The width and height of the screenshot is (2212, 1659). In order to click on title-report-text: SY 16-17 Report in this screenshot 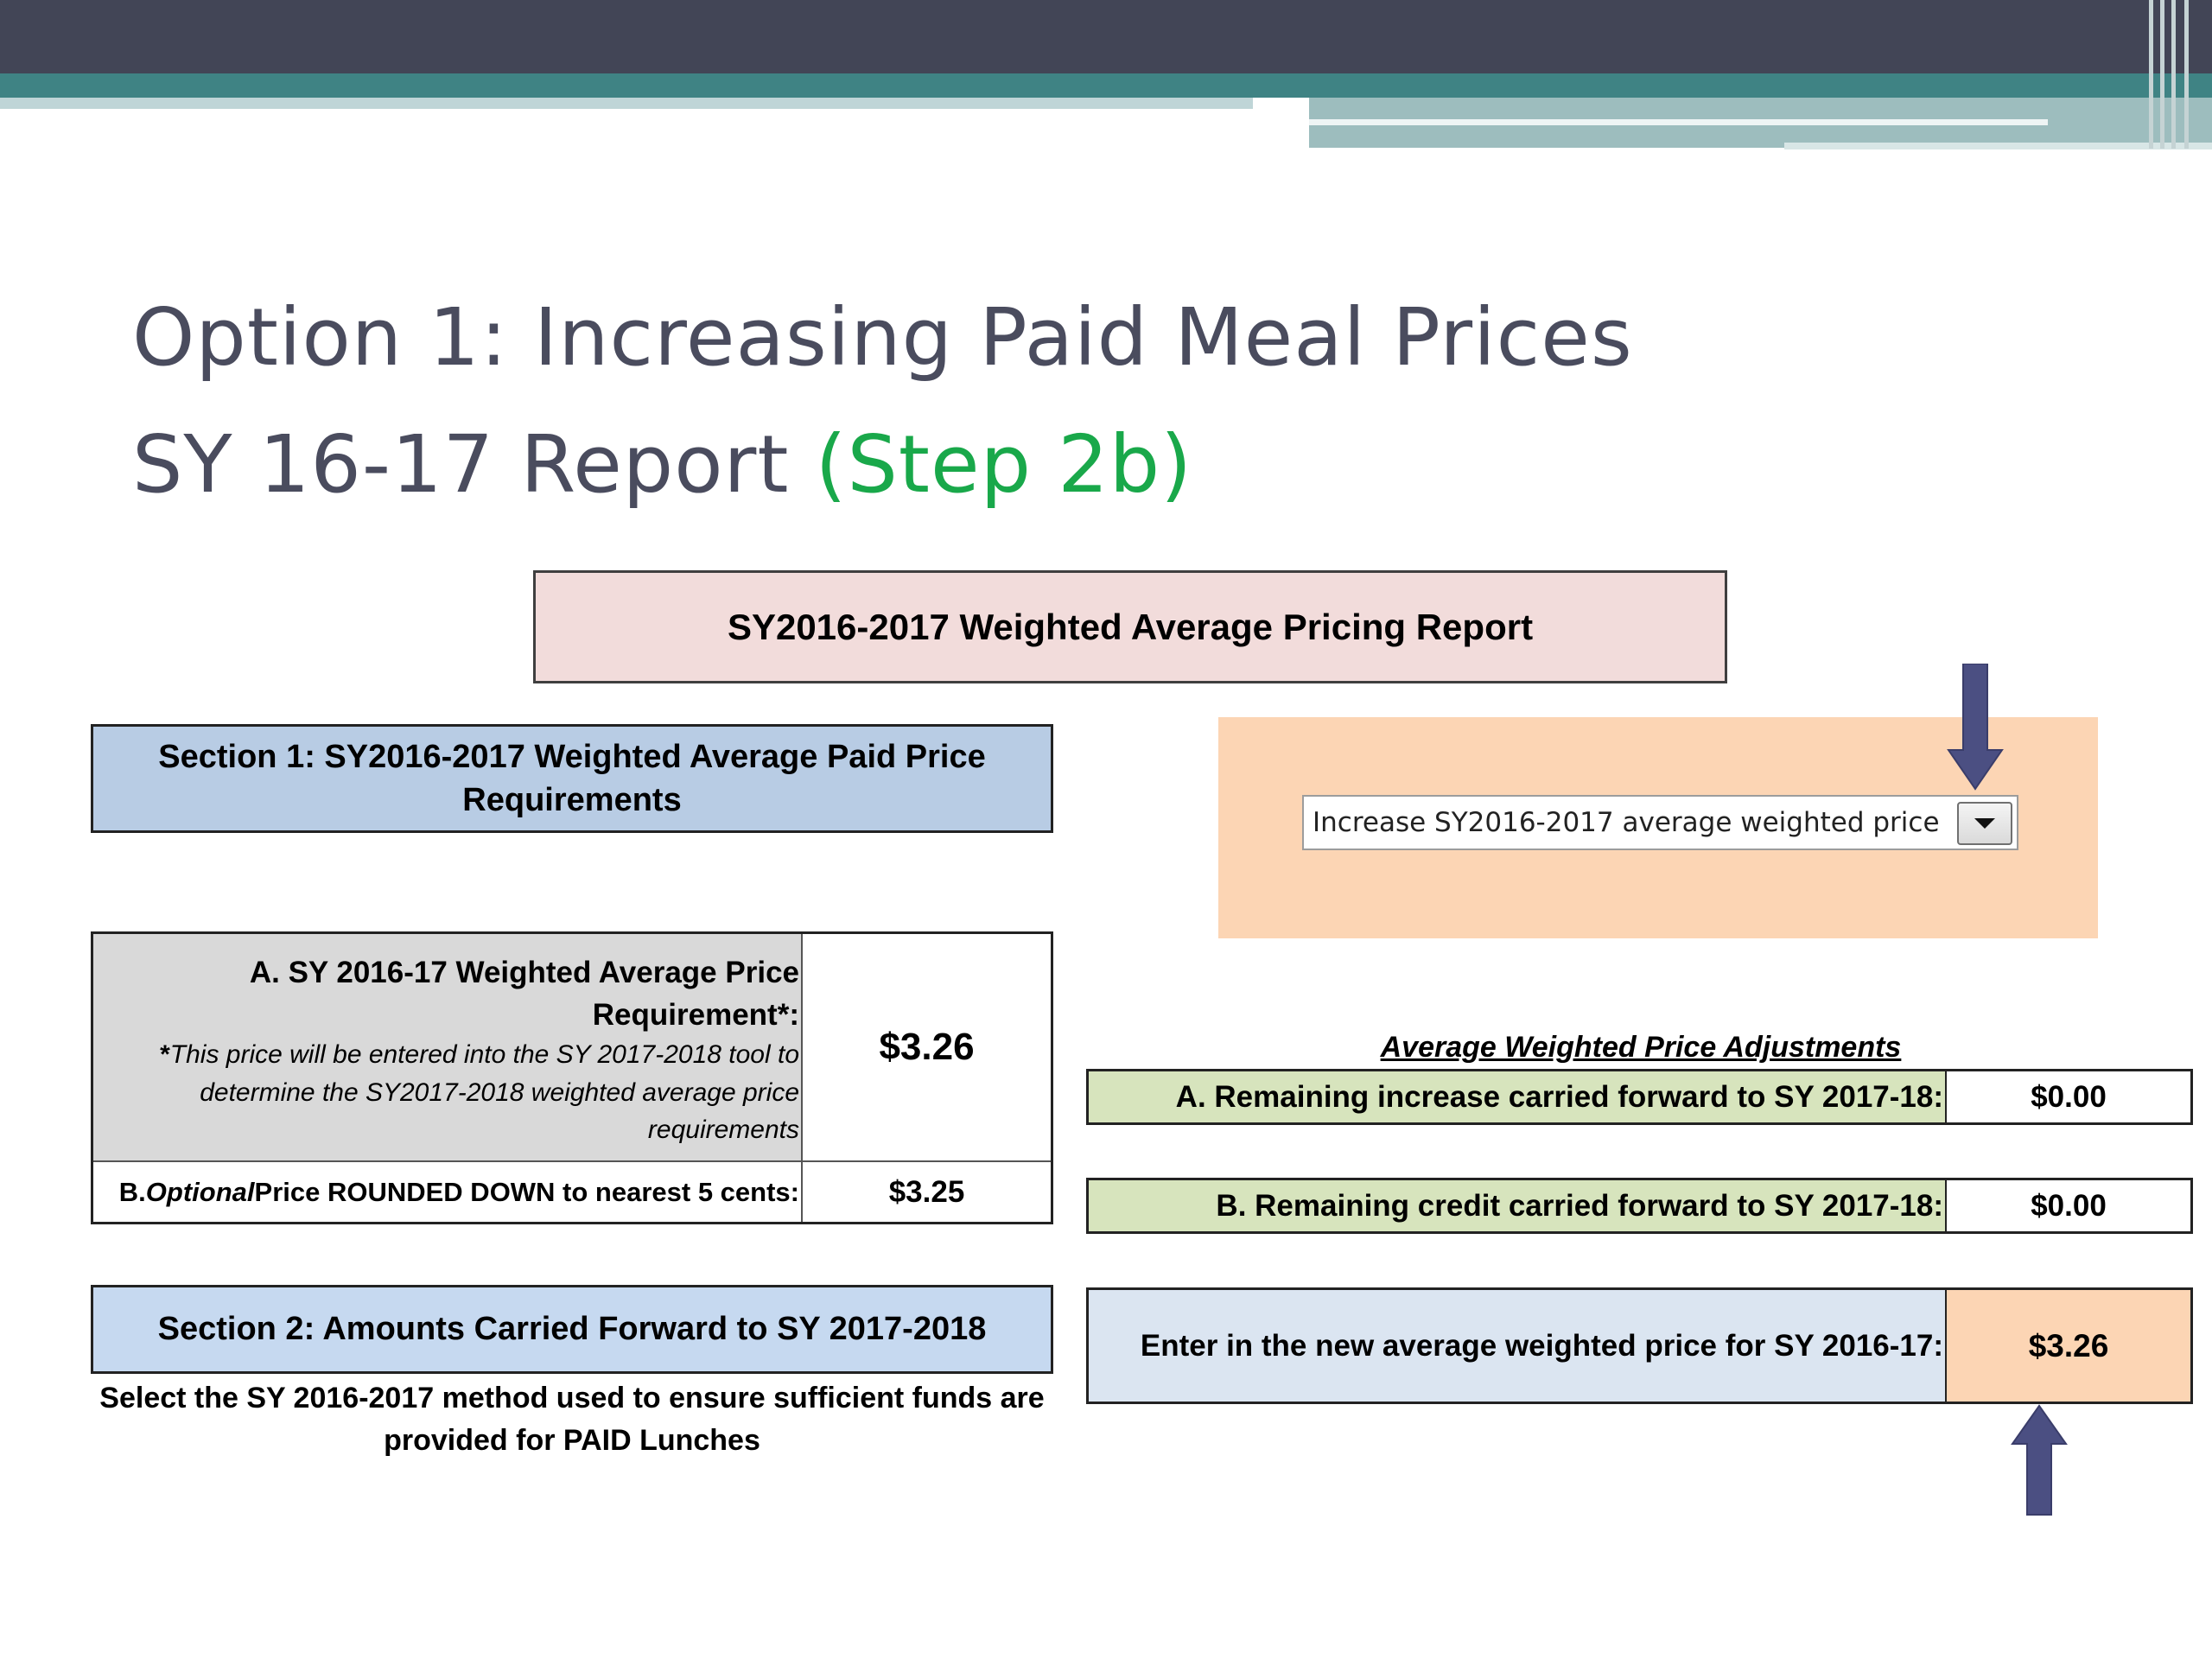, I will do `click(474, 464)`.